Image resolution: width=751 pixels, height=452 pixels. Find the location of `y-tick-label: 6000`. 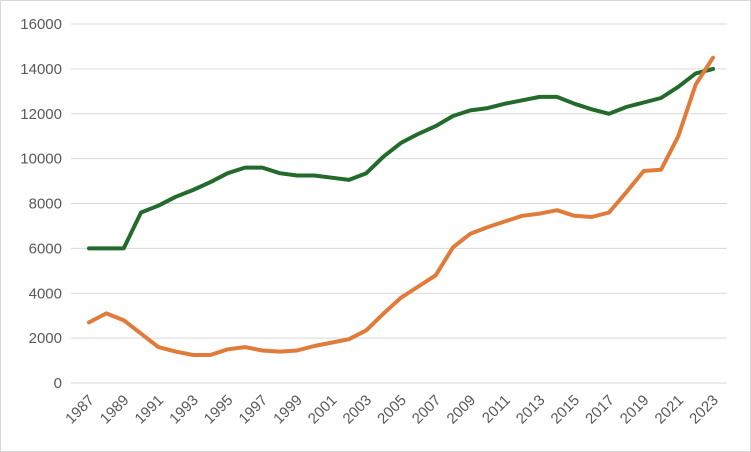

y-tick-label: 6000 is located at coordinates (45, 248).